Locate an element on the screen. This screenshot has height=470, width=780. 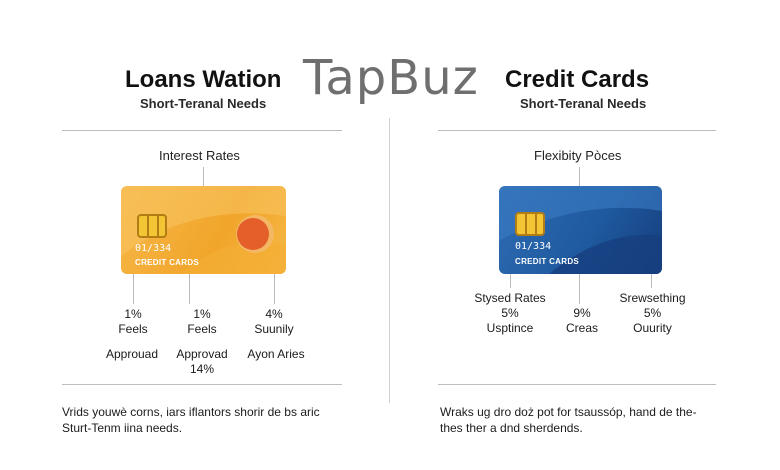
left-label-c: Ayon Aries is located at coordinates (276, 354).